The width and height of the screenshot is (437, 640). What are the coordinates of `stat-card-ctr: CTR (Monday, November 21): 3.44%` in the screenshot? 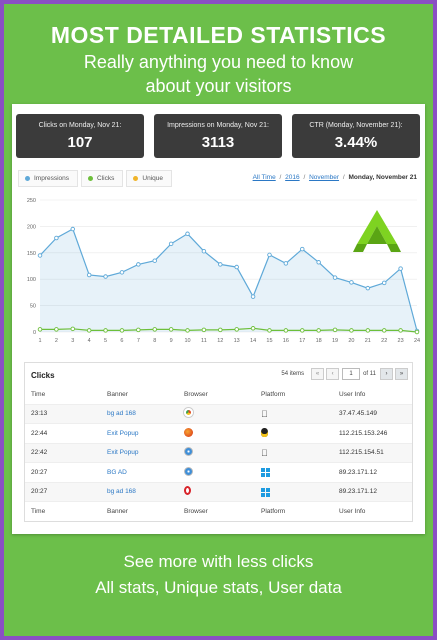 It's located at (356, 136).